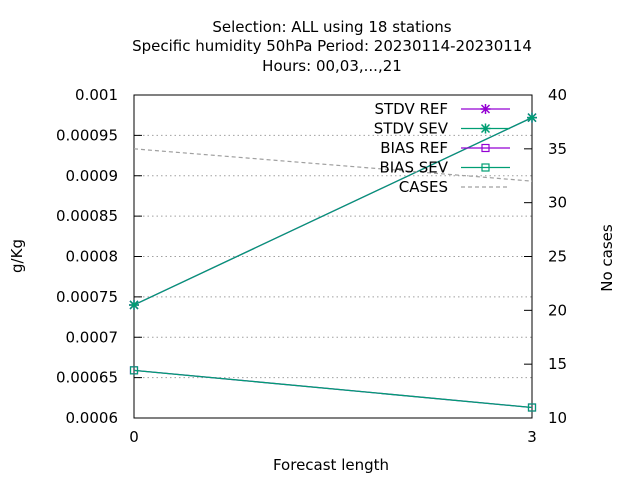 The width and height of the screenshot is (640, 480). I want to click on series-bias-sev, so click(333, 389).